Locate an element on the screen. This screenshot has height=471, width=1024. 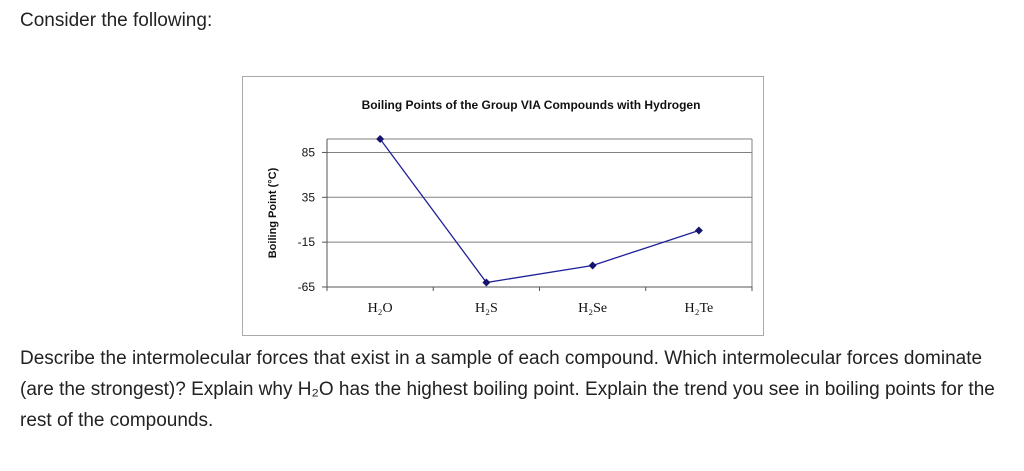
x-tick-label: H₂O is located at coordinates (380, 308).